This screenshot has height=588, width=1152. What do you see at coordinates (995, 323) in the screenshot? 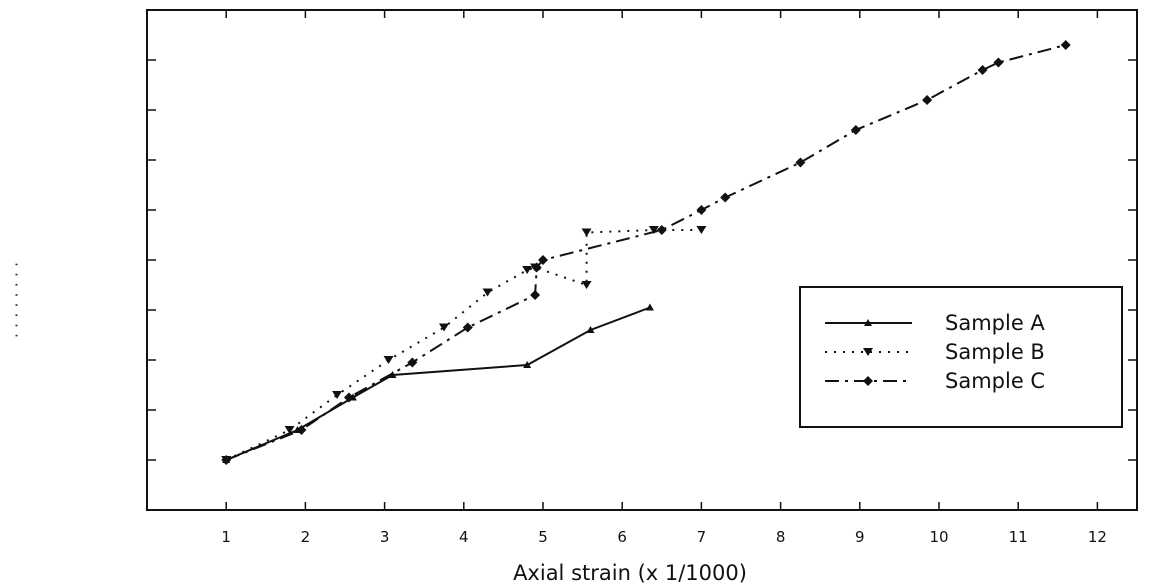
I see `legend-label: Sample A` at bounding box center [995, 323].